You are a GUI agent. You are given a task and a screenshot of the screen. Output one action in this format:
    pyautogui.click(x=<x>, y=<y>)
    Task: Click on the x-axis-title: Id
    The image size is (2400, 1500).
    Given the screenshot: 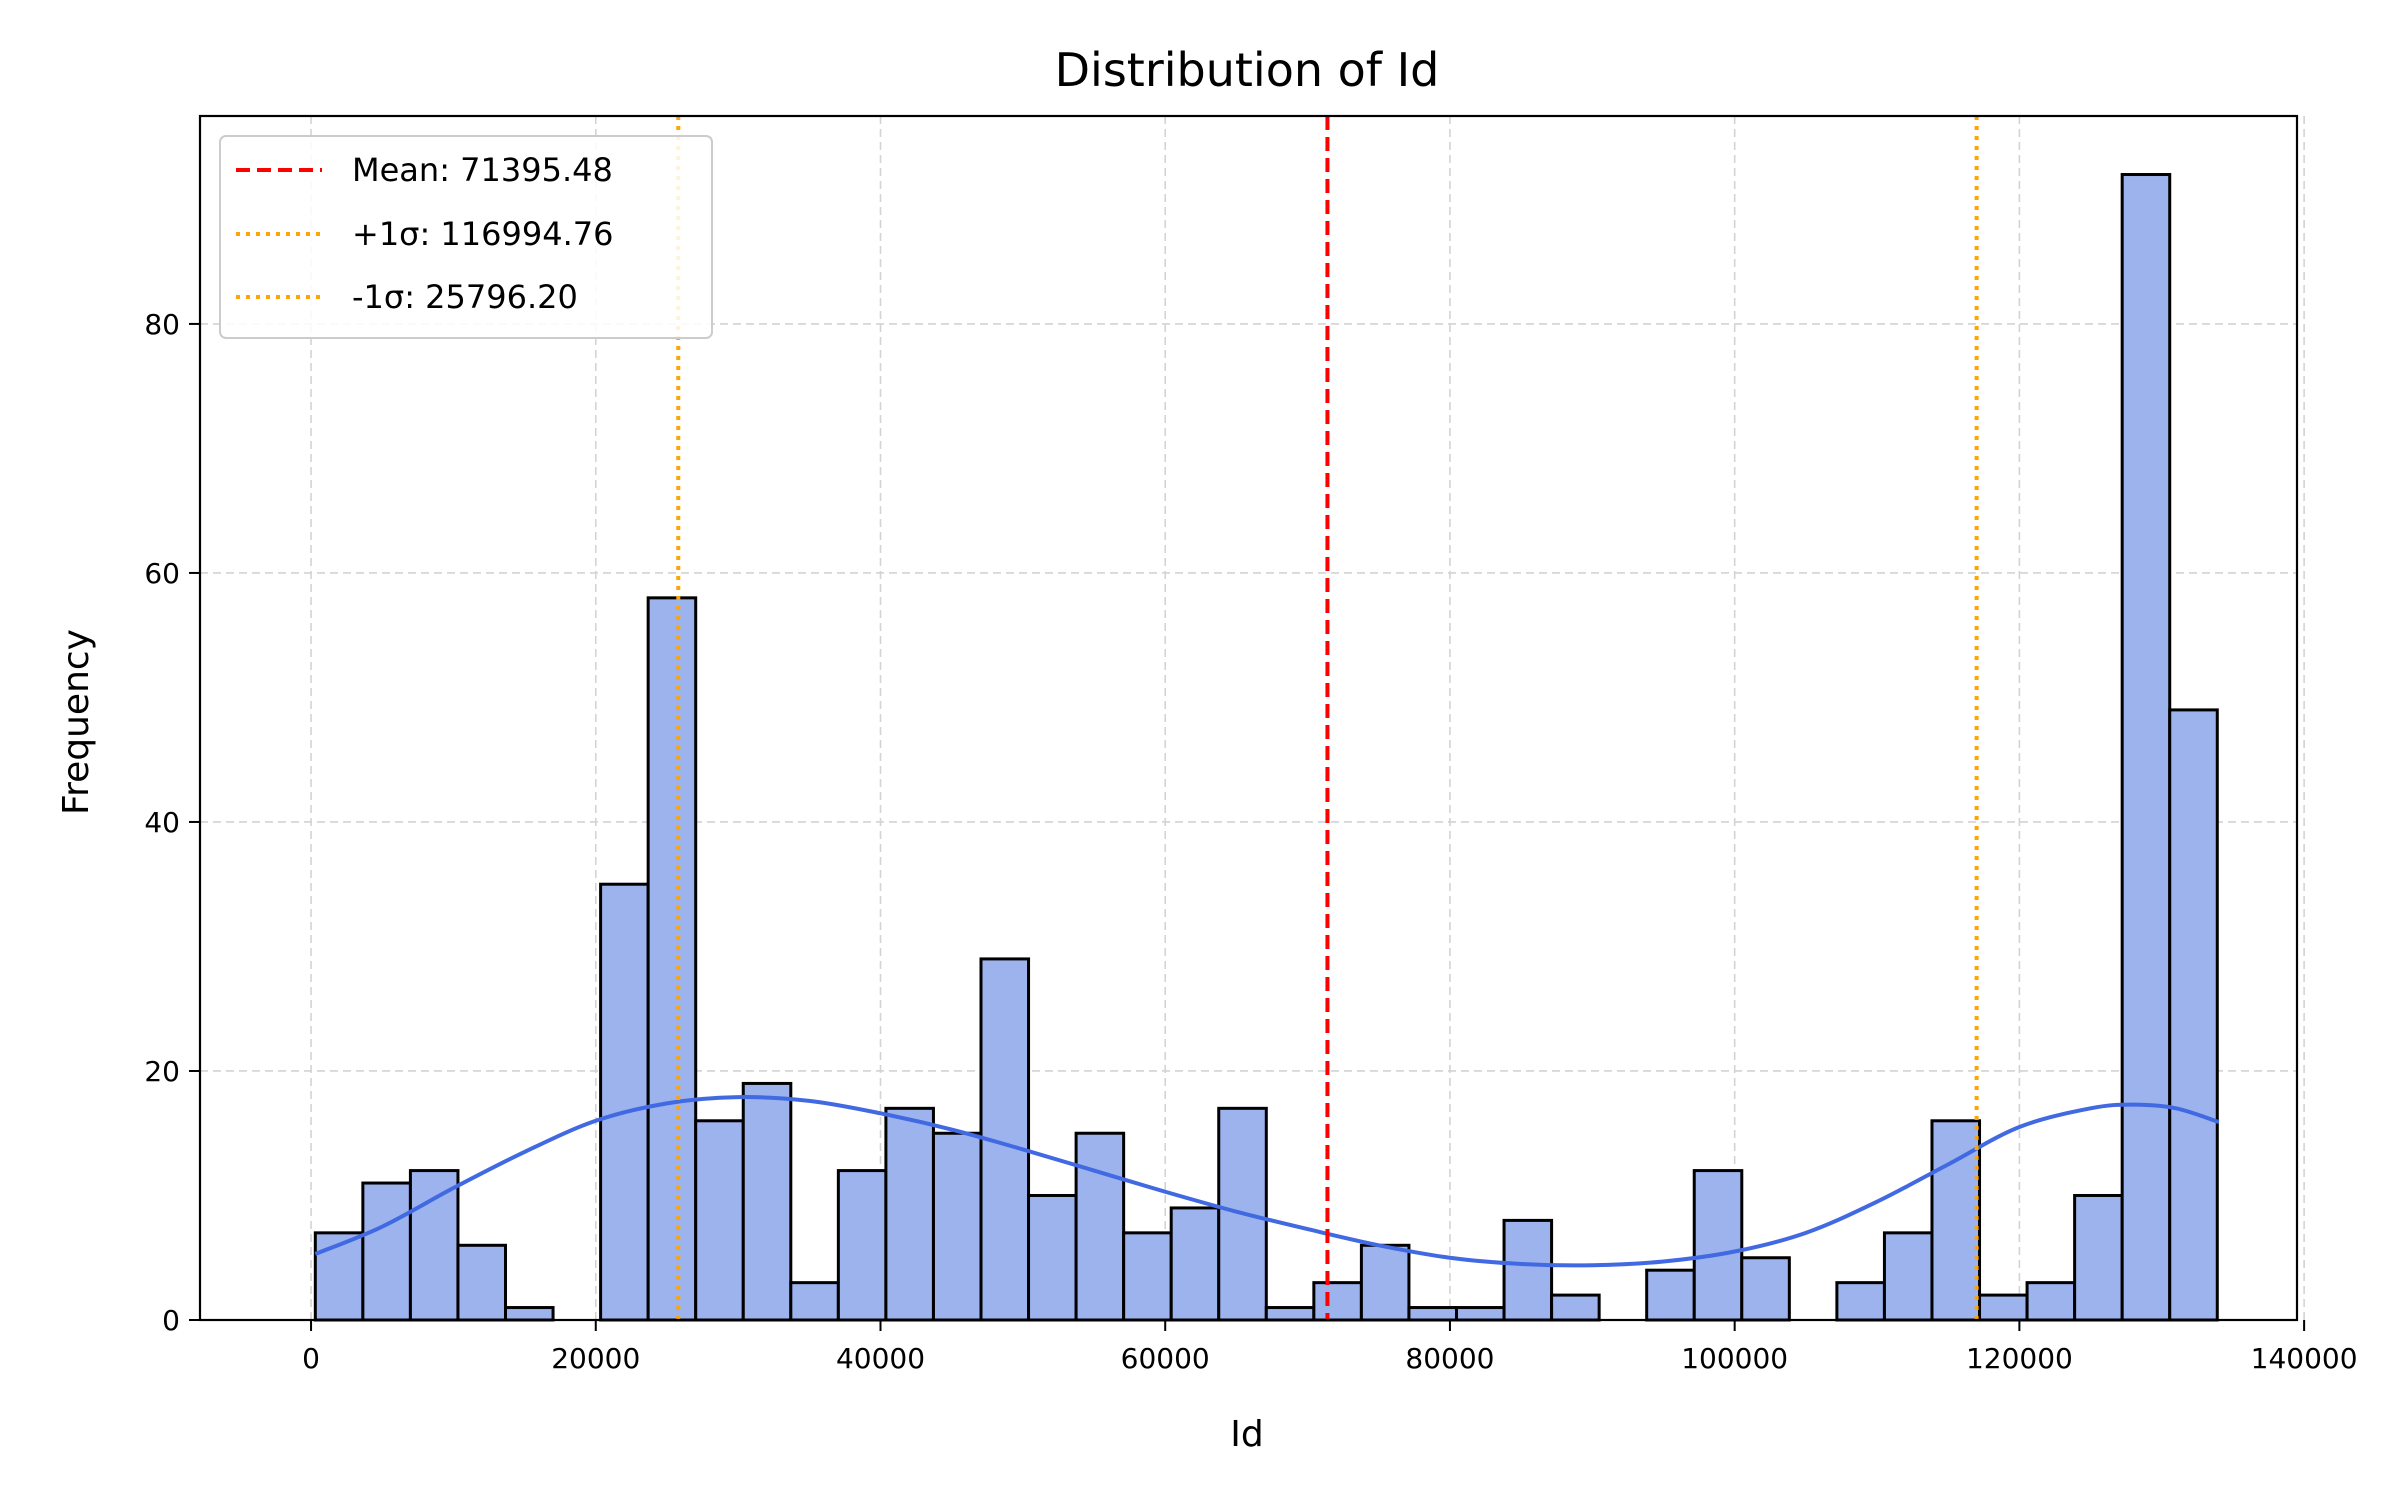 What is the action you would take?
    pyautogui.click(x=1246, y=1434)
    